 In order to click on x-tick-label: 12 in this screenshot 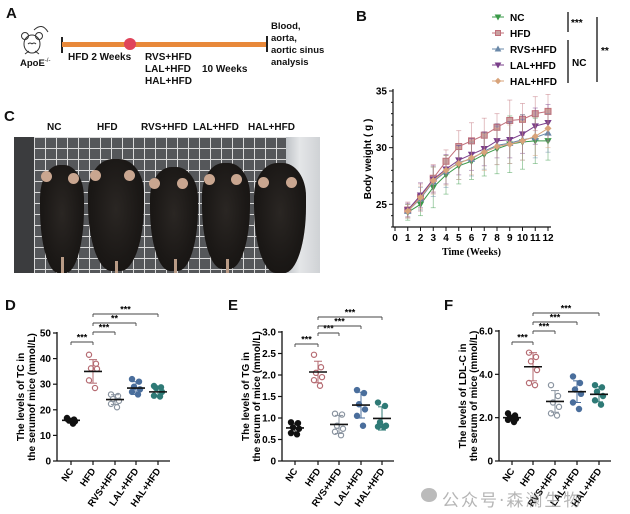, I will do `click(548, 238)`.